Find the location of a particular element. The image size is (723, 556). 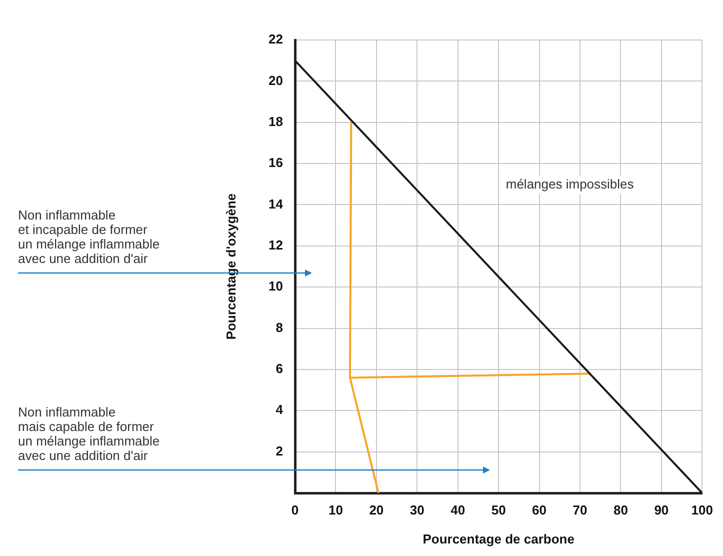

x-tick-label: 100 is located at coordinates (702, 510).